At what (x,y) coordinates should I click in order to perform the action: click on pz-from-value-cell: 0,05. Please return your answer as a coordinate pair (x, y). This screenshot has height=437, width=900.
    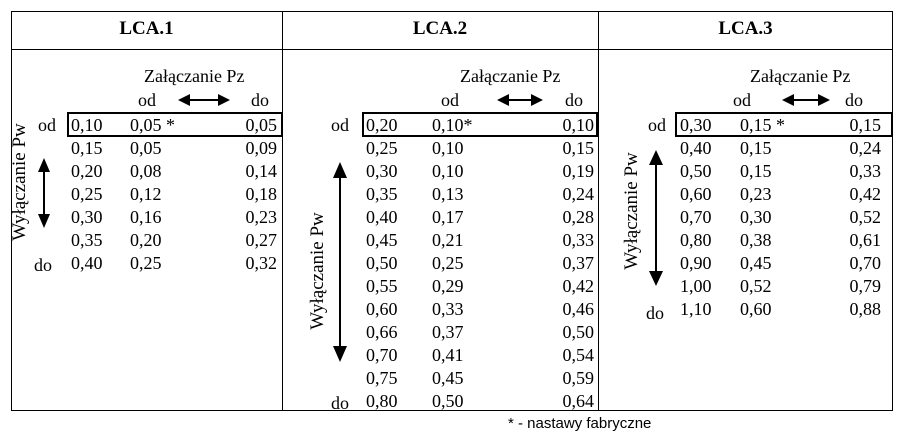
    Looking at the image, I should click on (146, 148).